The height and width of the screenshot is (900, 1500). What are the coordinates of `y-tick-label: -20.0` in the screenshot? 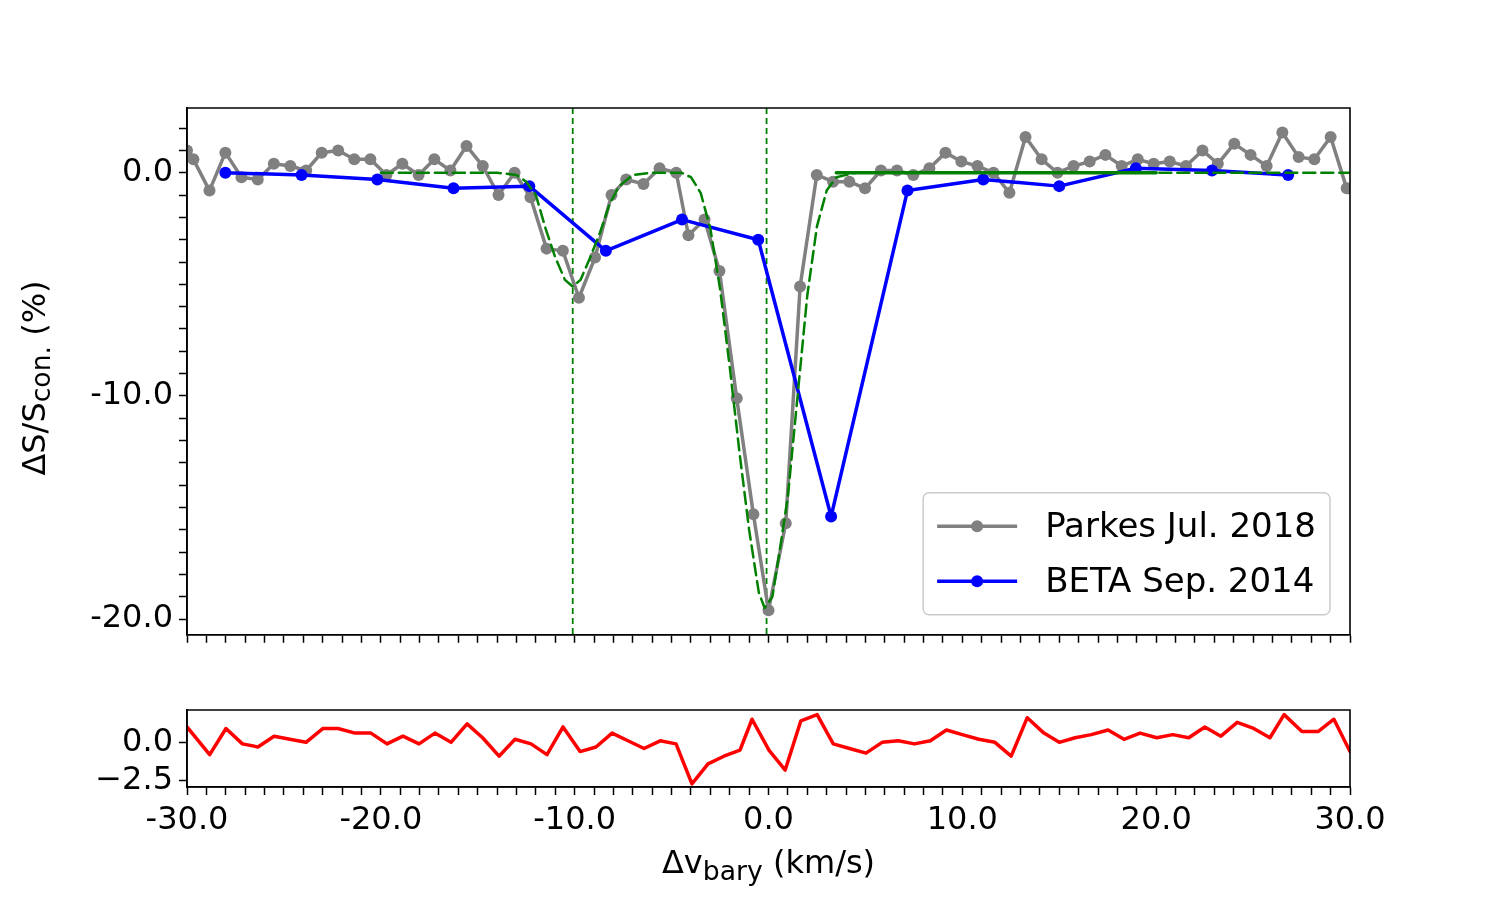 It's located at (131, 616).